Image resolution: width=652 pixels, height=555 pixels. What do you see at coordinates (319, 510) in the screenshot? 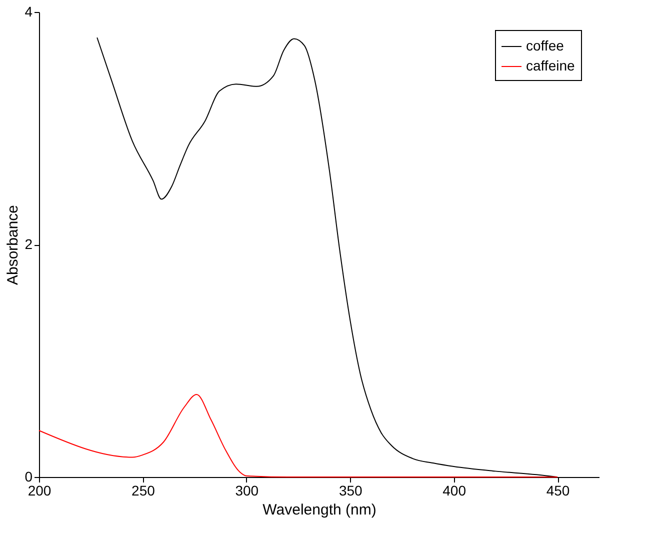
I see `x-axis-title: Wavelength (nm)` at bounding box center [319, 510].